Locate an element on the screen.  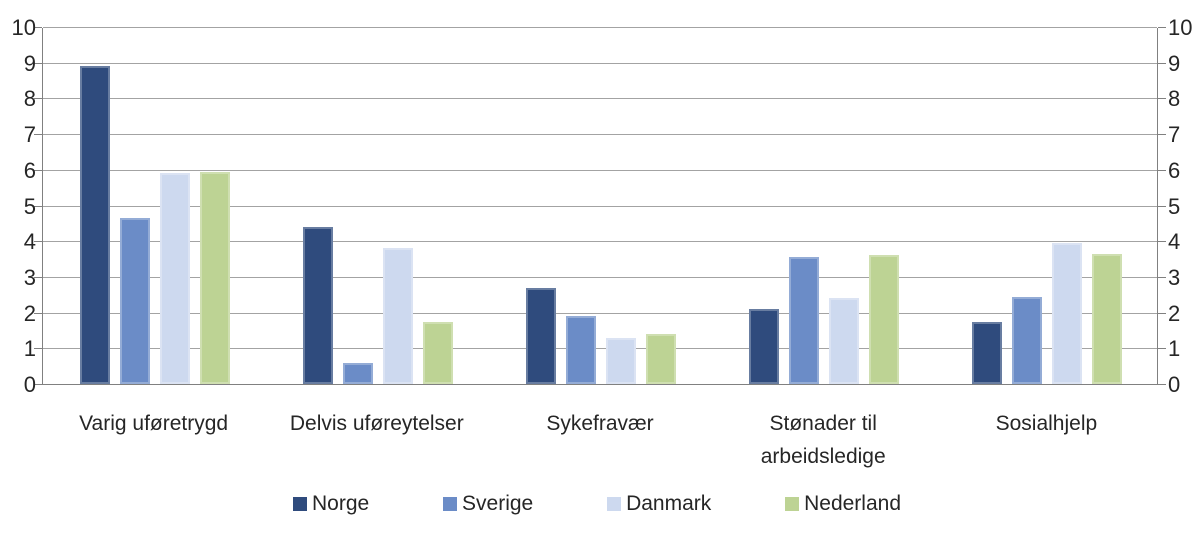
legend-swatch-danmark is located at coordinates (614, 504).